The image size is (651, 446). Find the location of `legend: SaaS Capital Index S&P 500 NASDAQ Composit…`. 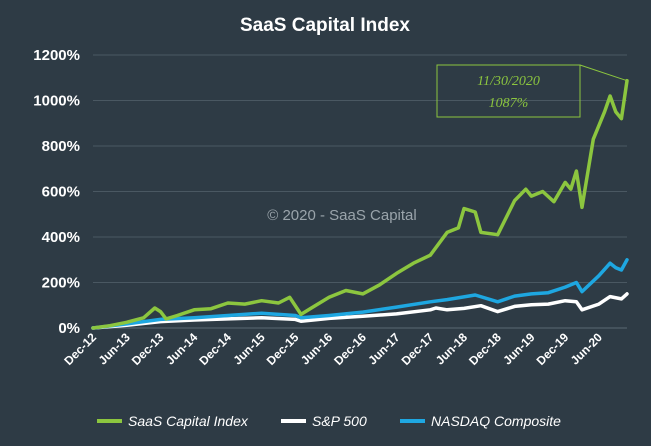

legend: SaaS Capital Index S&P 500 NASDAQ Composit… is located at coordinates (329, 421).